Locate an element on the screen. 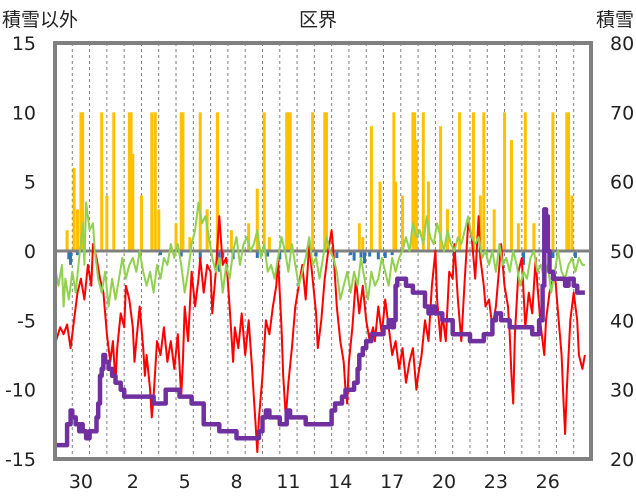  x-tick: 2 is located at coordinates (133, 482).